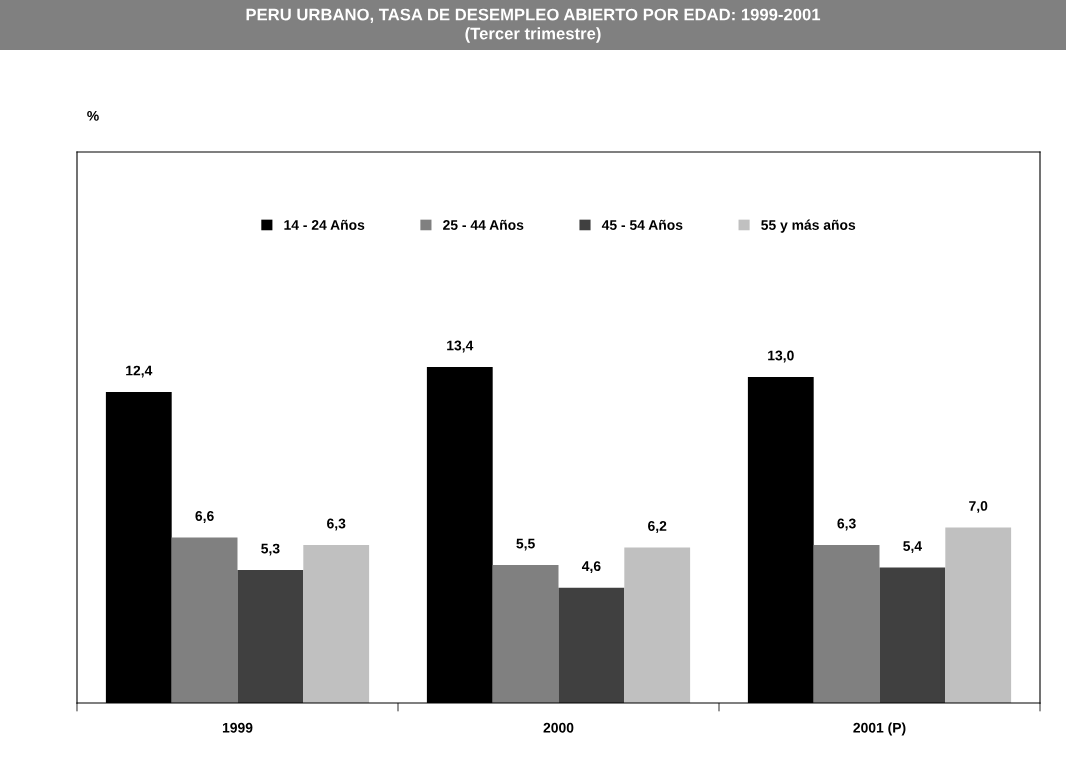 The image size is (1066, 769). Describe the element at coordinates (139, 371) in the screenshot. I see `data-label: 12,4` at that location.